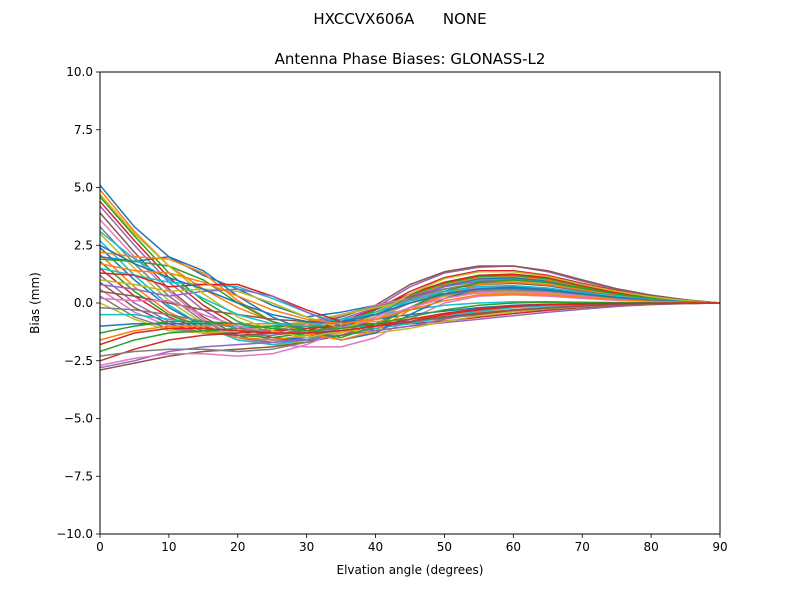 This screenshot has width=800, height=604. Describe the element at coordinates (444, 547) in the screenshot. I see `x-tick-label: 50` at that location.